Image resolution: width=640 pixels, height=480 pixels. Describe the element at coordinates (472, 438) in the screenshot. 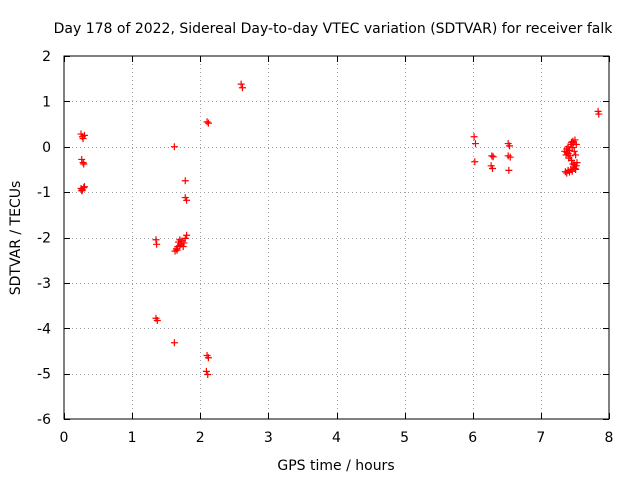

I see `x-tick-label: 6` at that location.